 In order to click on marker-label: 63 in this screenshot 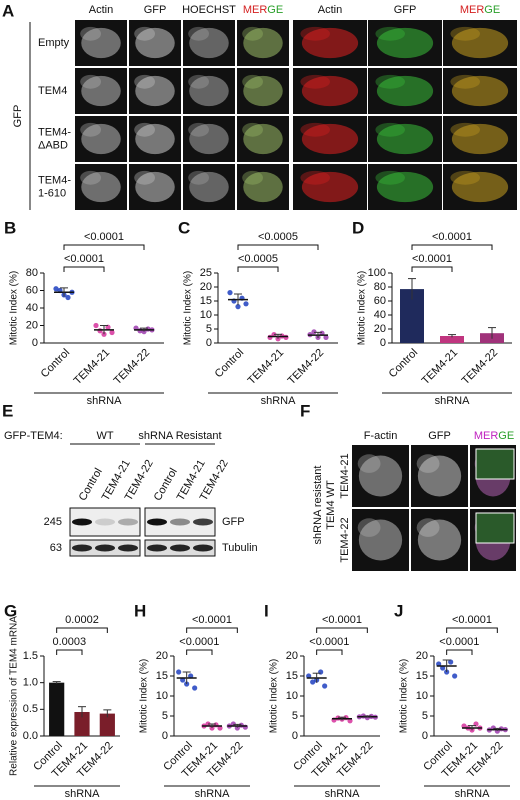, I will do `click(56, 548)`.